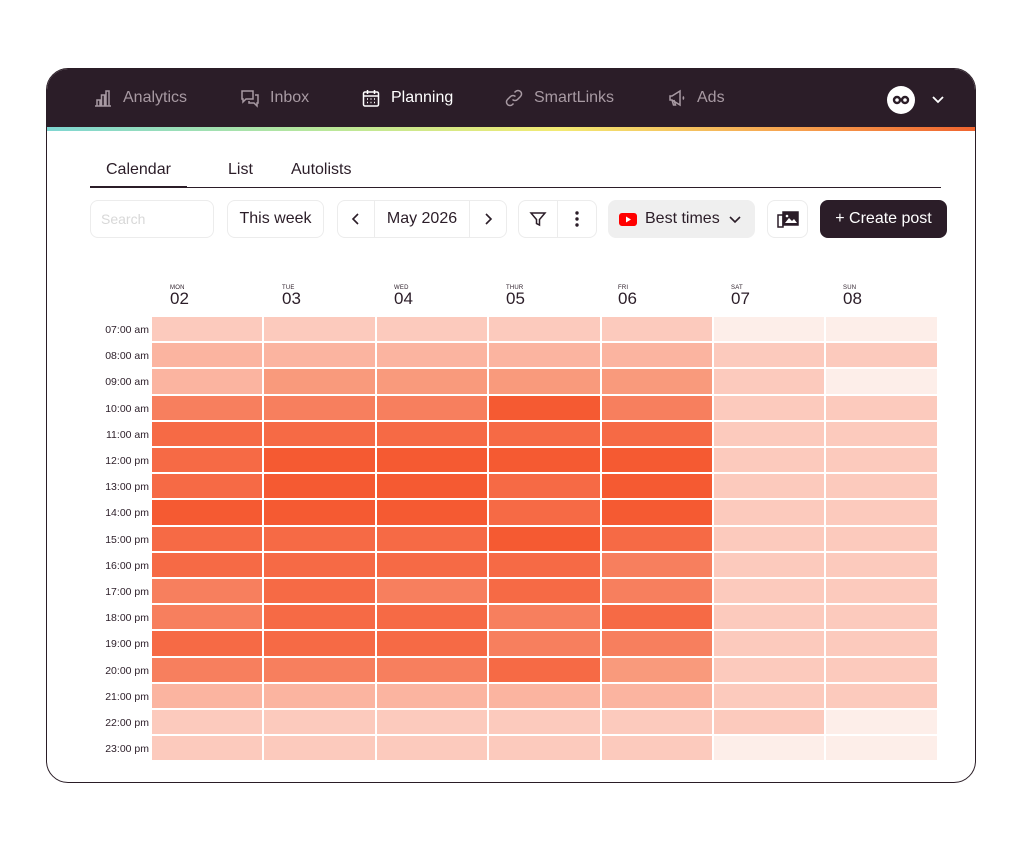  Describe the element at coordinates (696, 98) in the screenshot. I see `nav-ads: Ads` at that location.